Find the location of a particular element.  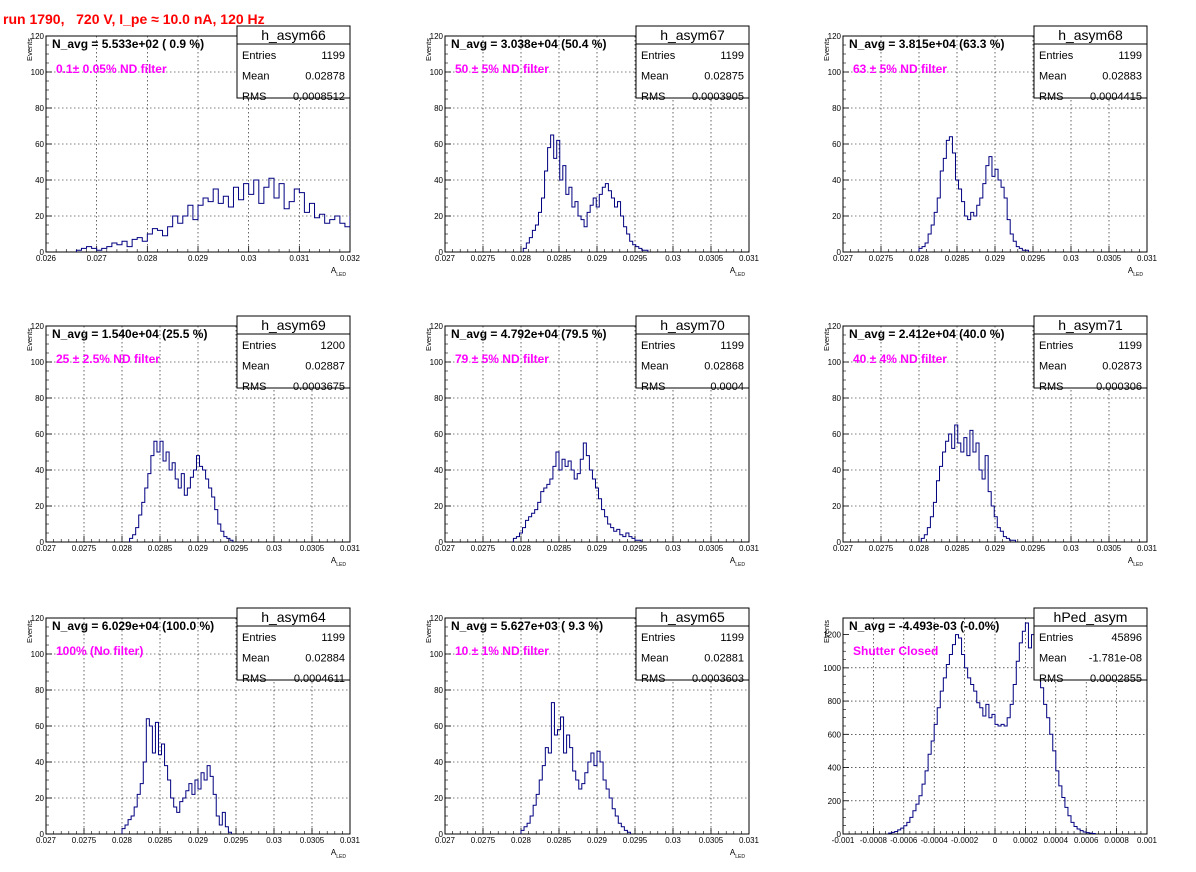

stats-value: 0.0002855 is located at coordinates (1116, 679).